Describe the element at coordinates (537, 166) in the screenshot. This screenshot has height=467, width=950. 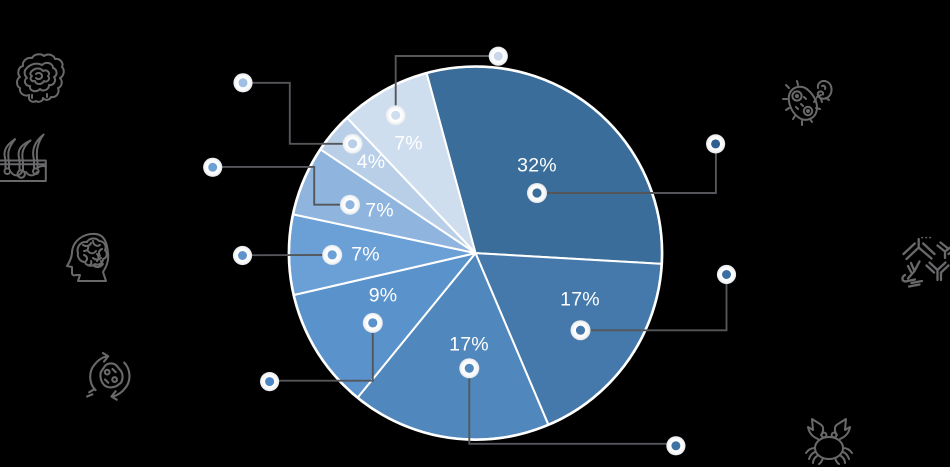
I see `svg-text: 32%` at that location.